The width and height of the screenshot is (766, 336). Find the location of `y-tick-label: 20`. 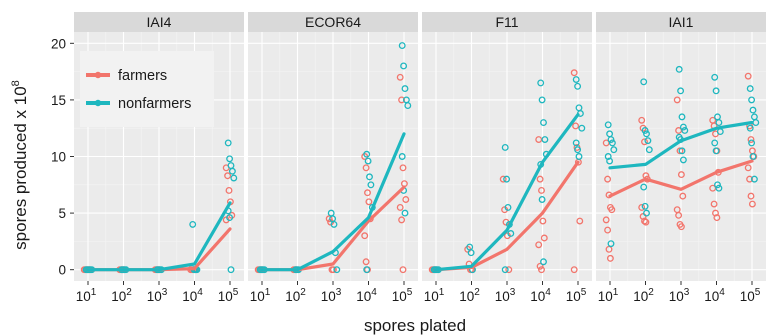

y-tick-label: 20 is located at coordinates (58, 43).